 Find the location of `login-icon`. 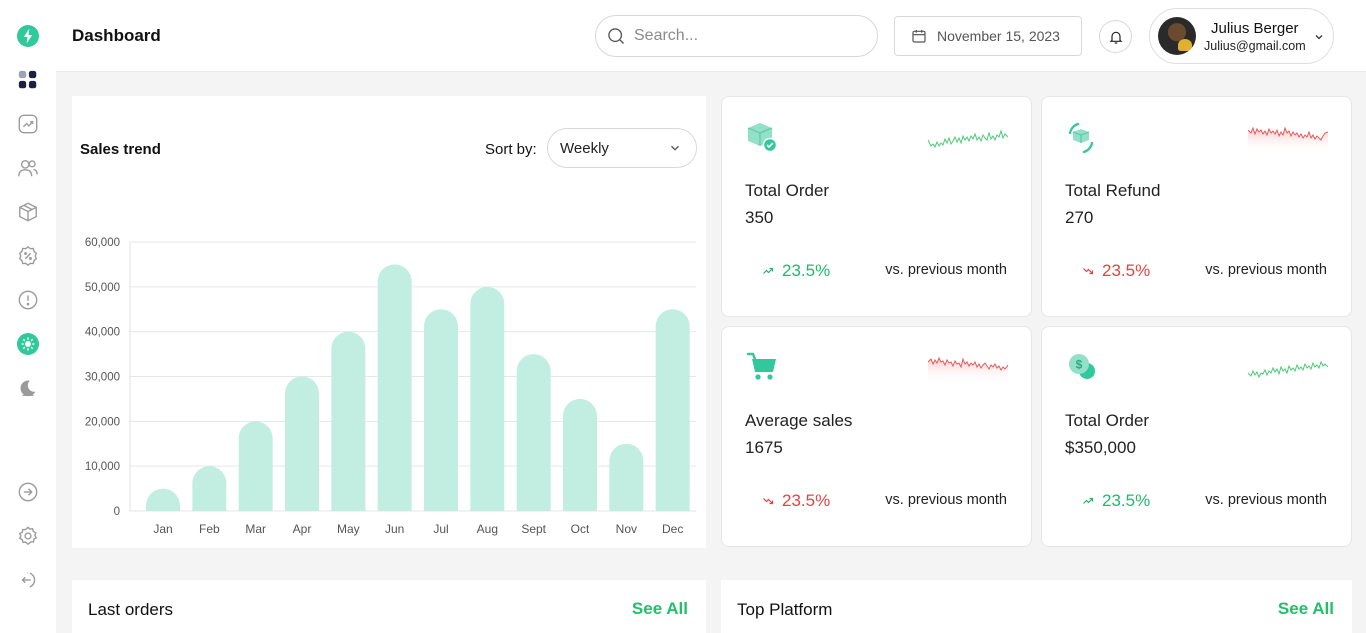

login-icon is located at coordinates (28, 492).